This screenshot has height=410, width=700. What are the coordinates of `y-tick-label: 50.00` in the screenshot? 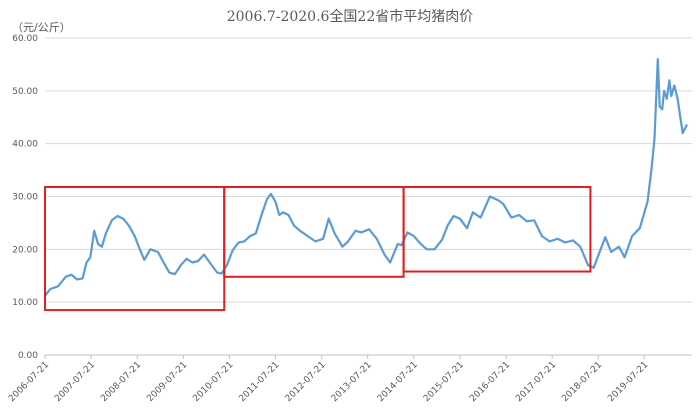 It's located at (25, 92).